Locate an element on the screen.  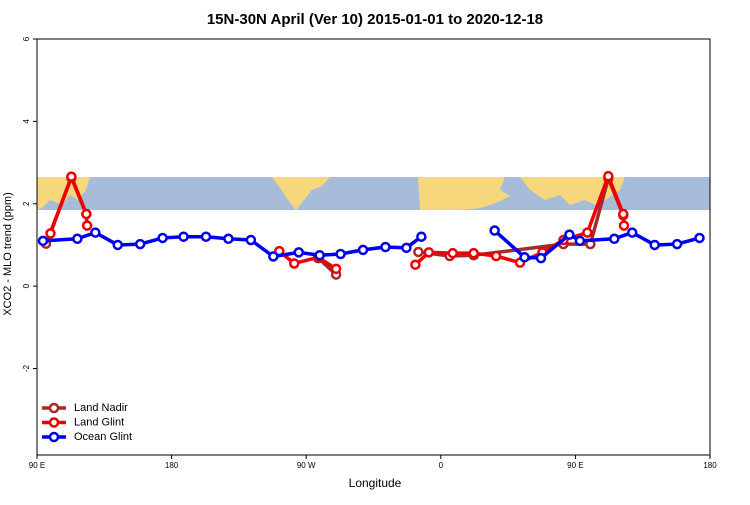
x-tick-label: 0 is located at coordinates (441, 465).